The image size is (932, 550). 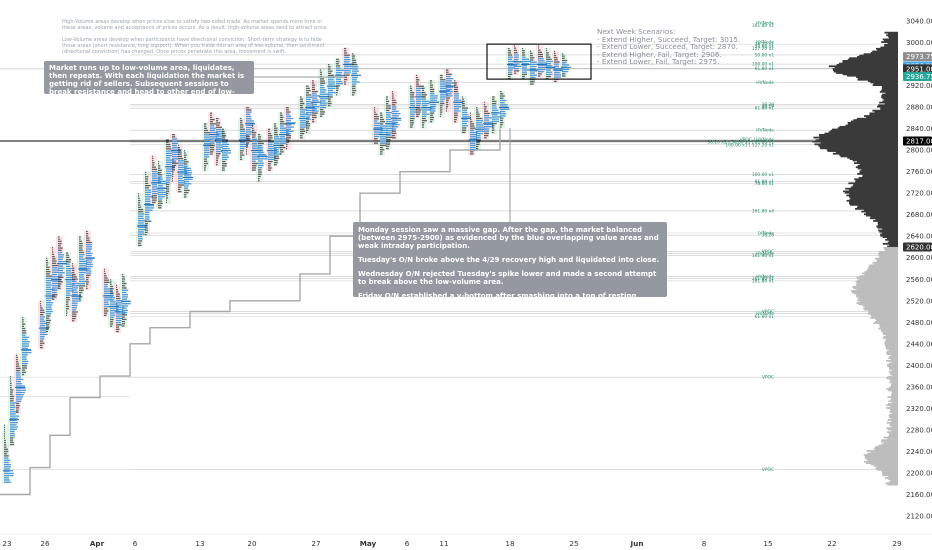 I want to click on time-tick-label: 26, so click(x=45, y=543).